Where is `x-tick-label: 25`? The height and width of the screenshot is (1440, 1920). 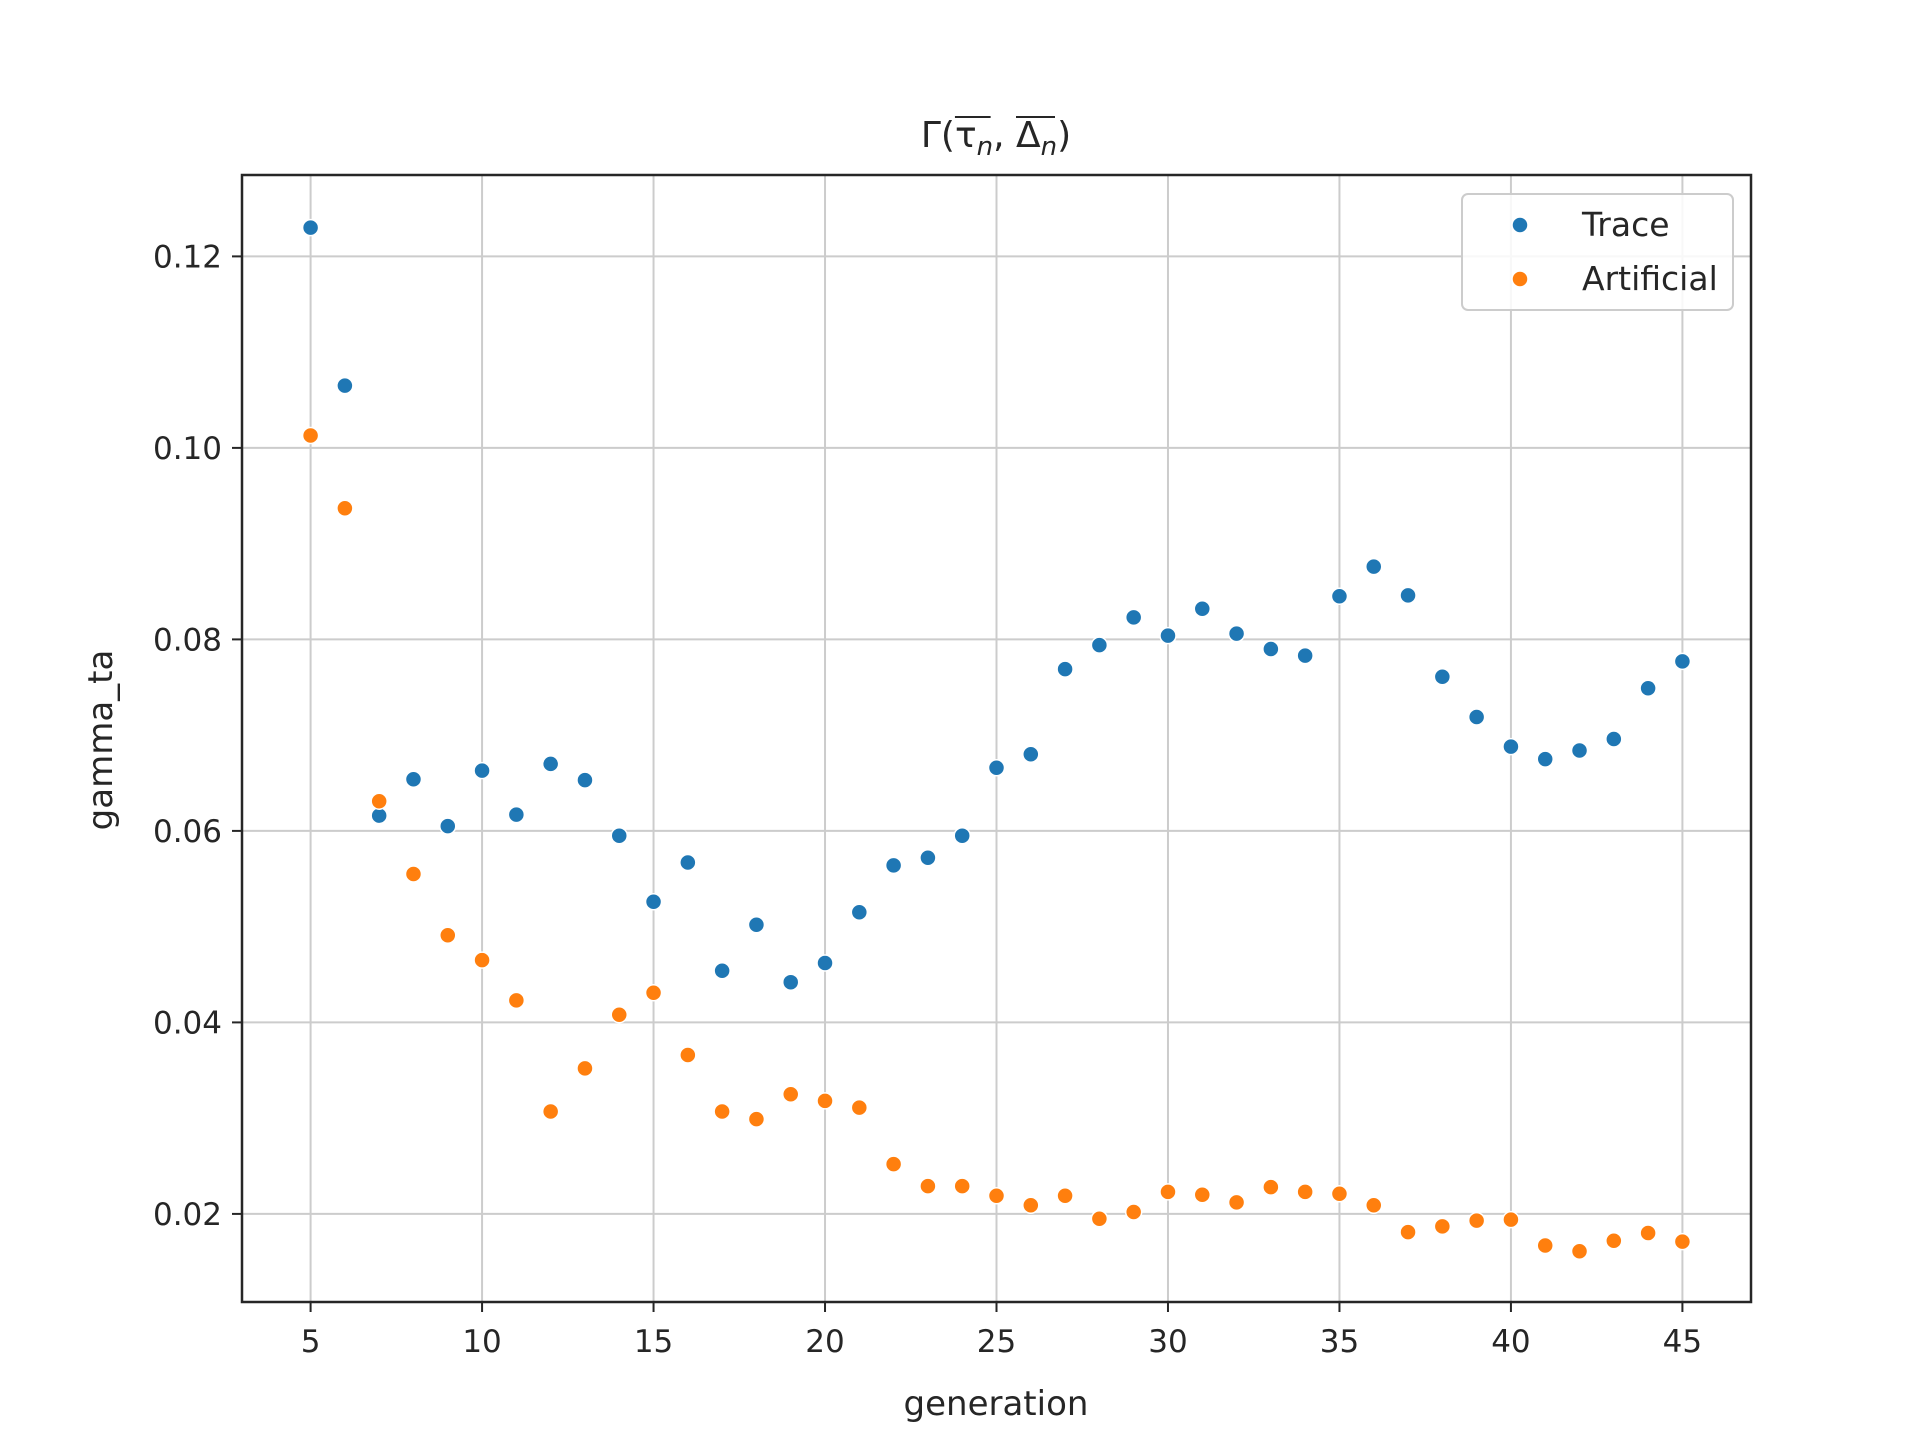 x-tick-label: 25 is located at coordinates (996, 1342).